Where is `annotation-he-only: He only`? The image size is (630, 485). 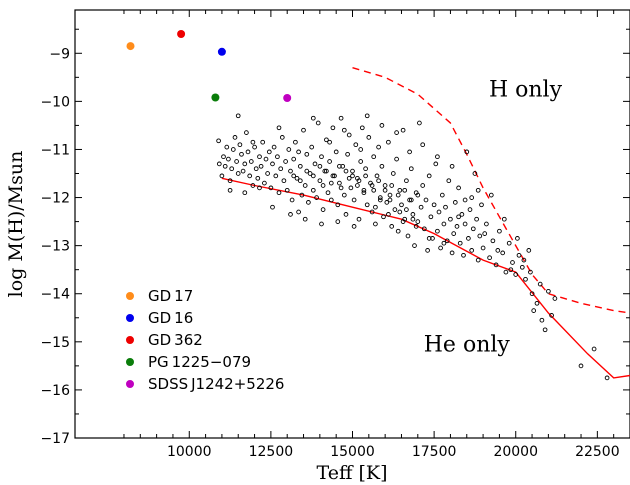
annotation-he-only: He only is located at coordinates (467, 344).